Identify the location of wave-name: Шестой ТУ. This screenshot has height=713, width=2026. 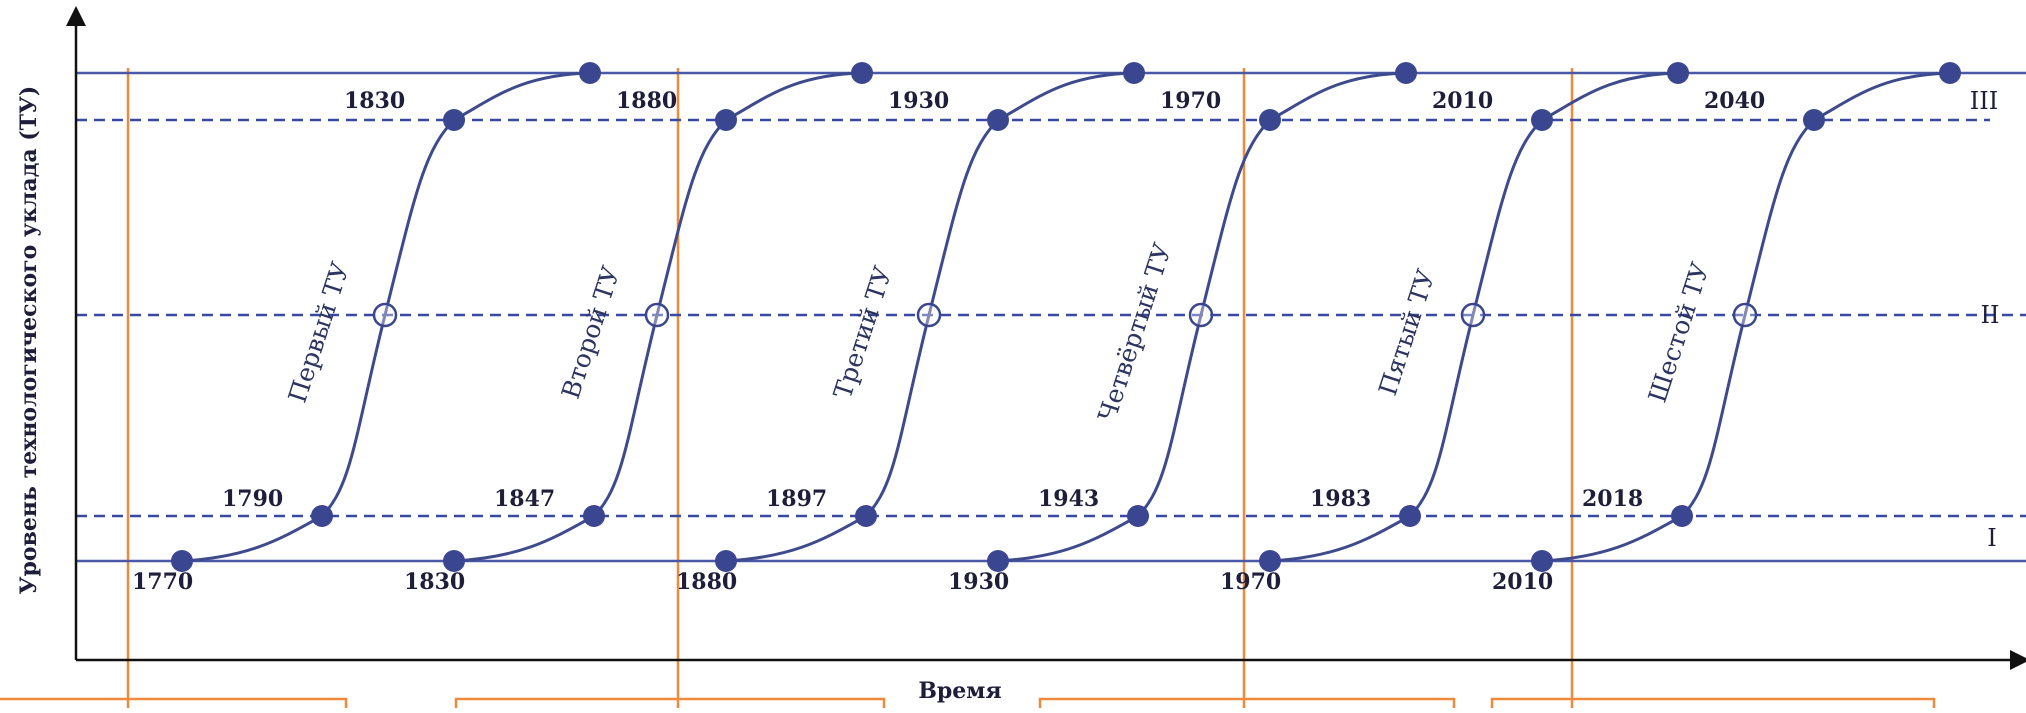
(1679, 332).